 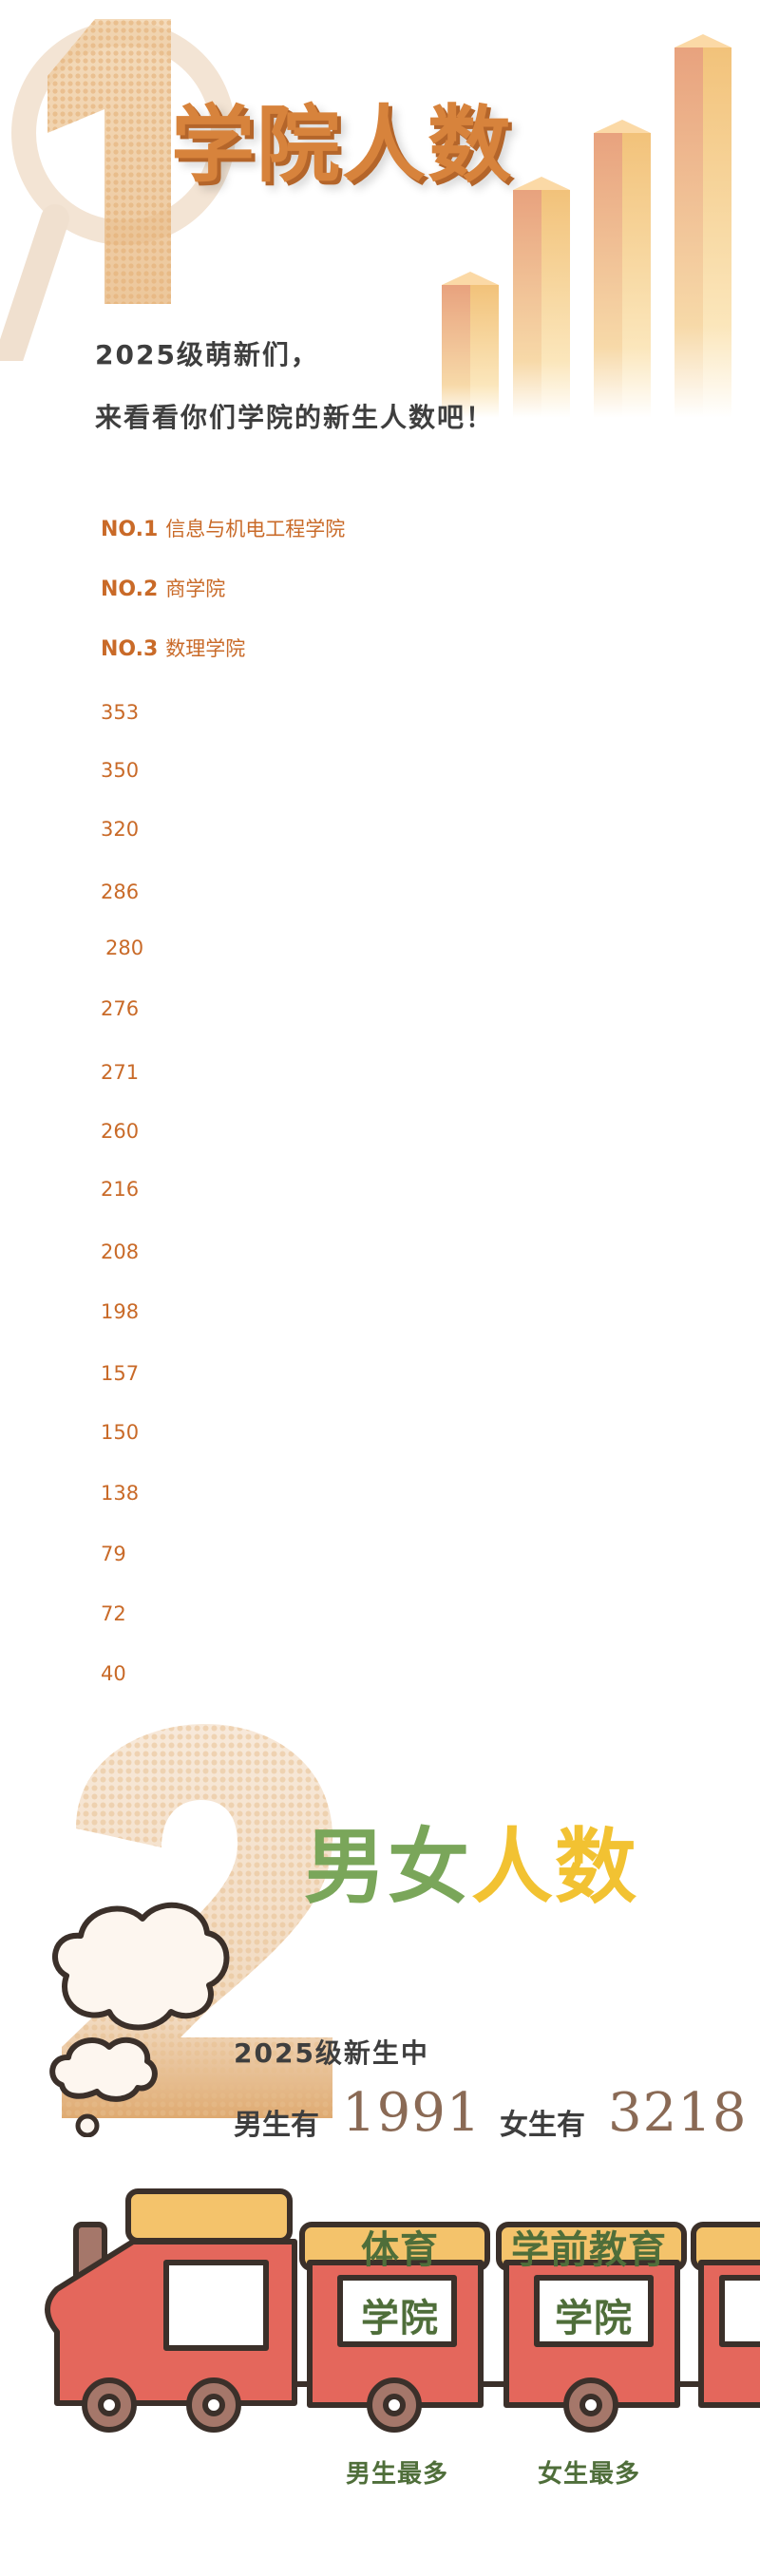 I want to click on count-value: 216, so click(x=120, y=1189).